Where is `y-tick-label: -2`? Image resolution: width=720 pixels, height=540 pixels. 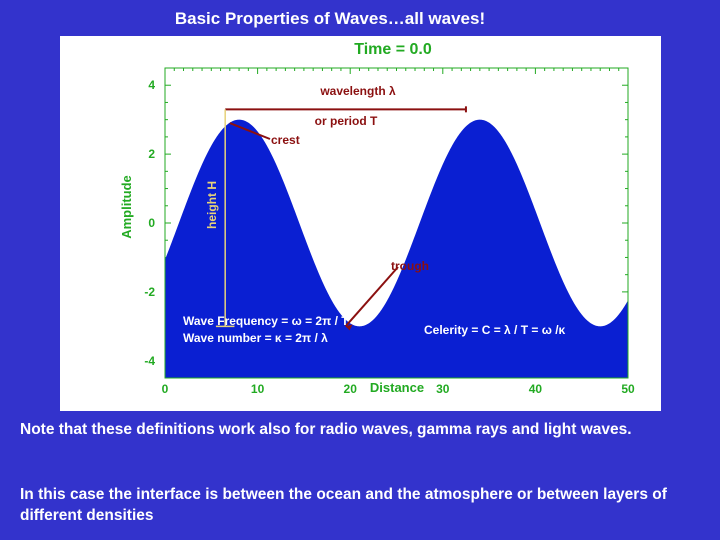
y-tick-label: -2 is located at coordinates (149, 292).